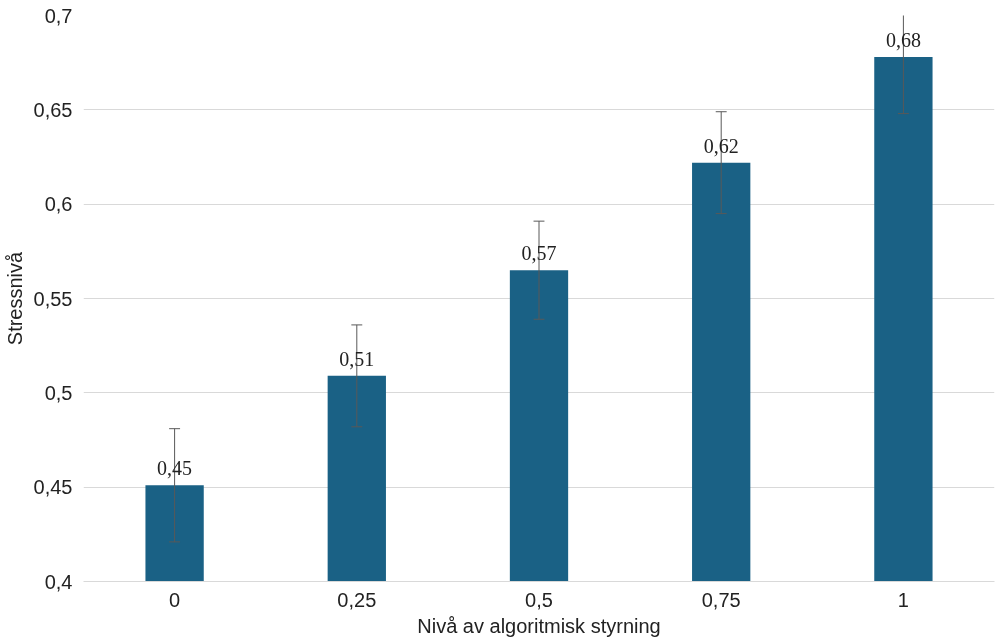 The image size is (1004, 639). What do you see at coordinates (539, 599) in the screenshot?
I see `x-tick-label: 0,5` at bounding box center [539, 599].